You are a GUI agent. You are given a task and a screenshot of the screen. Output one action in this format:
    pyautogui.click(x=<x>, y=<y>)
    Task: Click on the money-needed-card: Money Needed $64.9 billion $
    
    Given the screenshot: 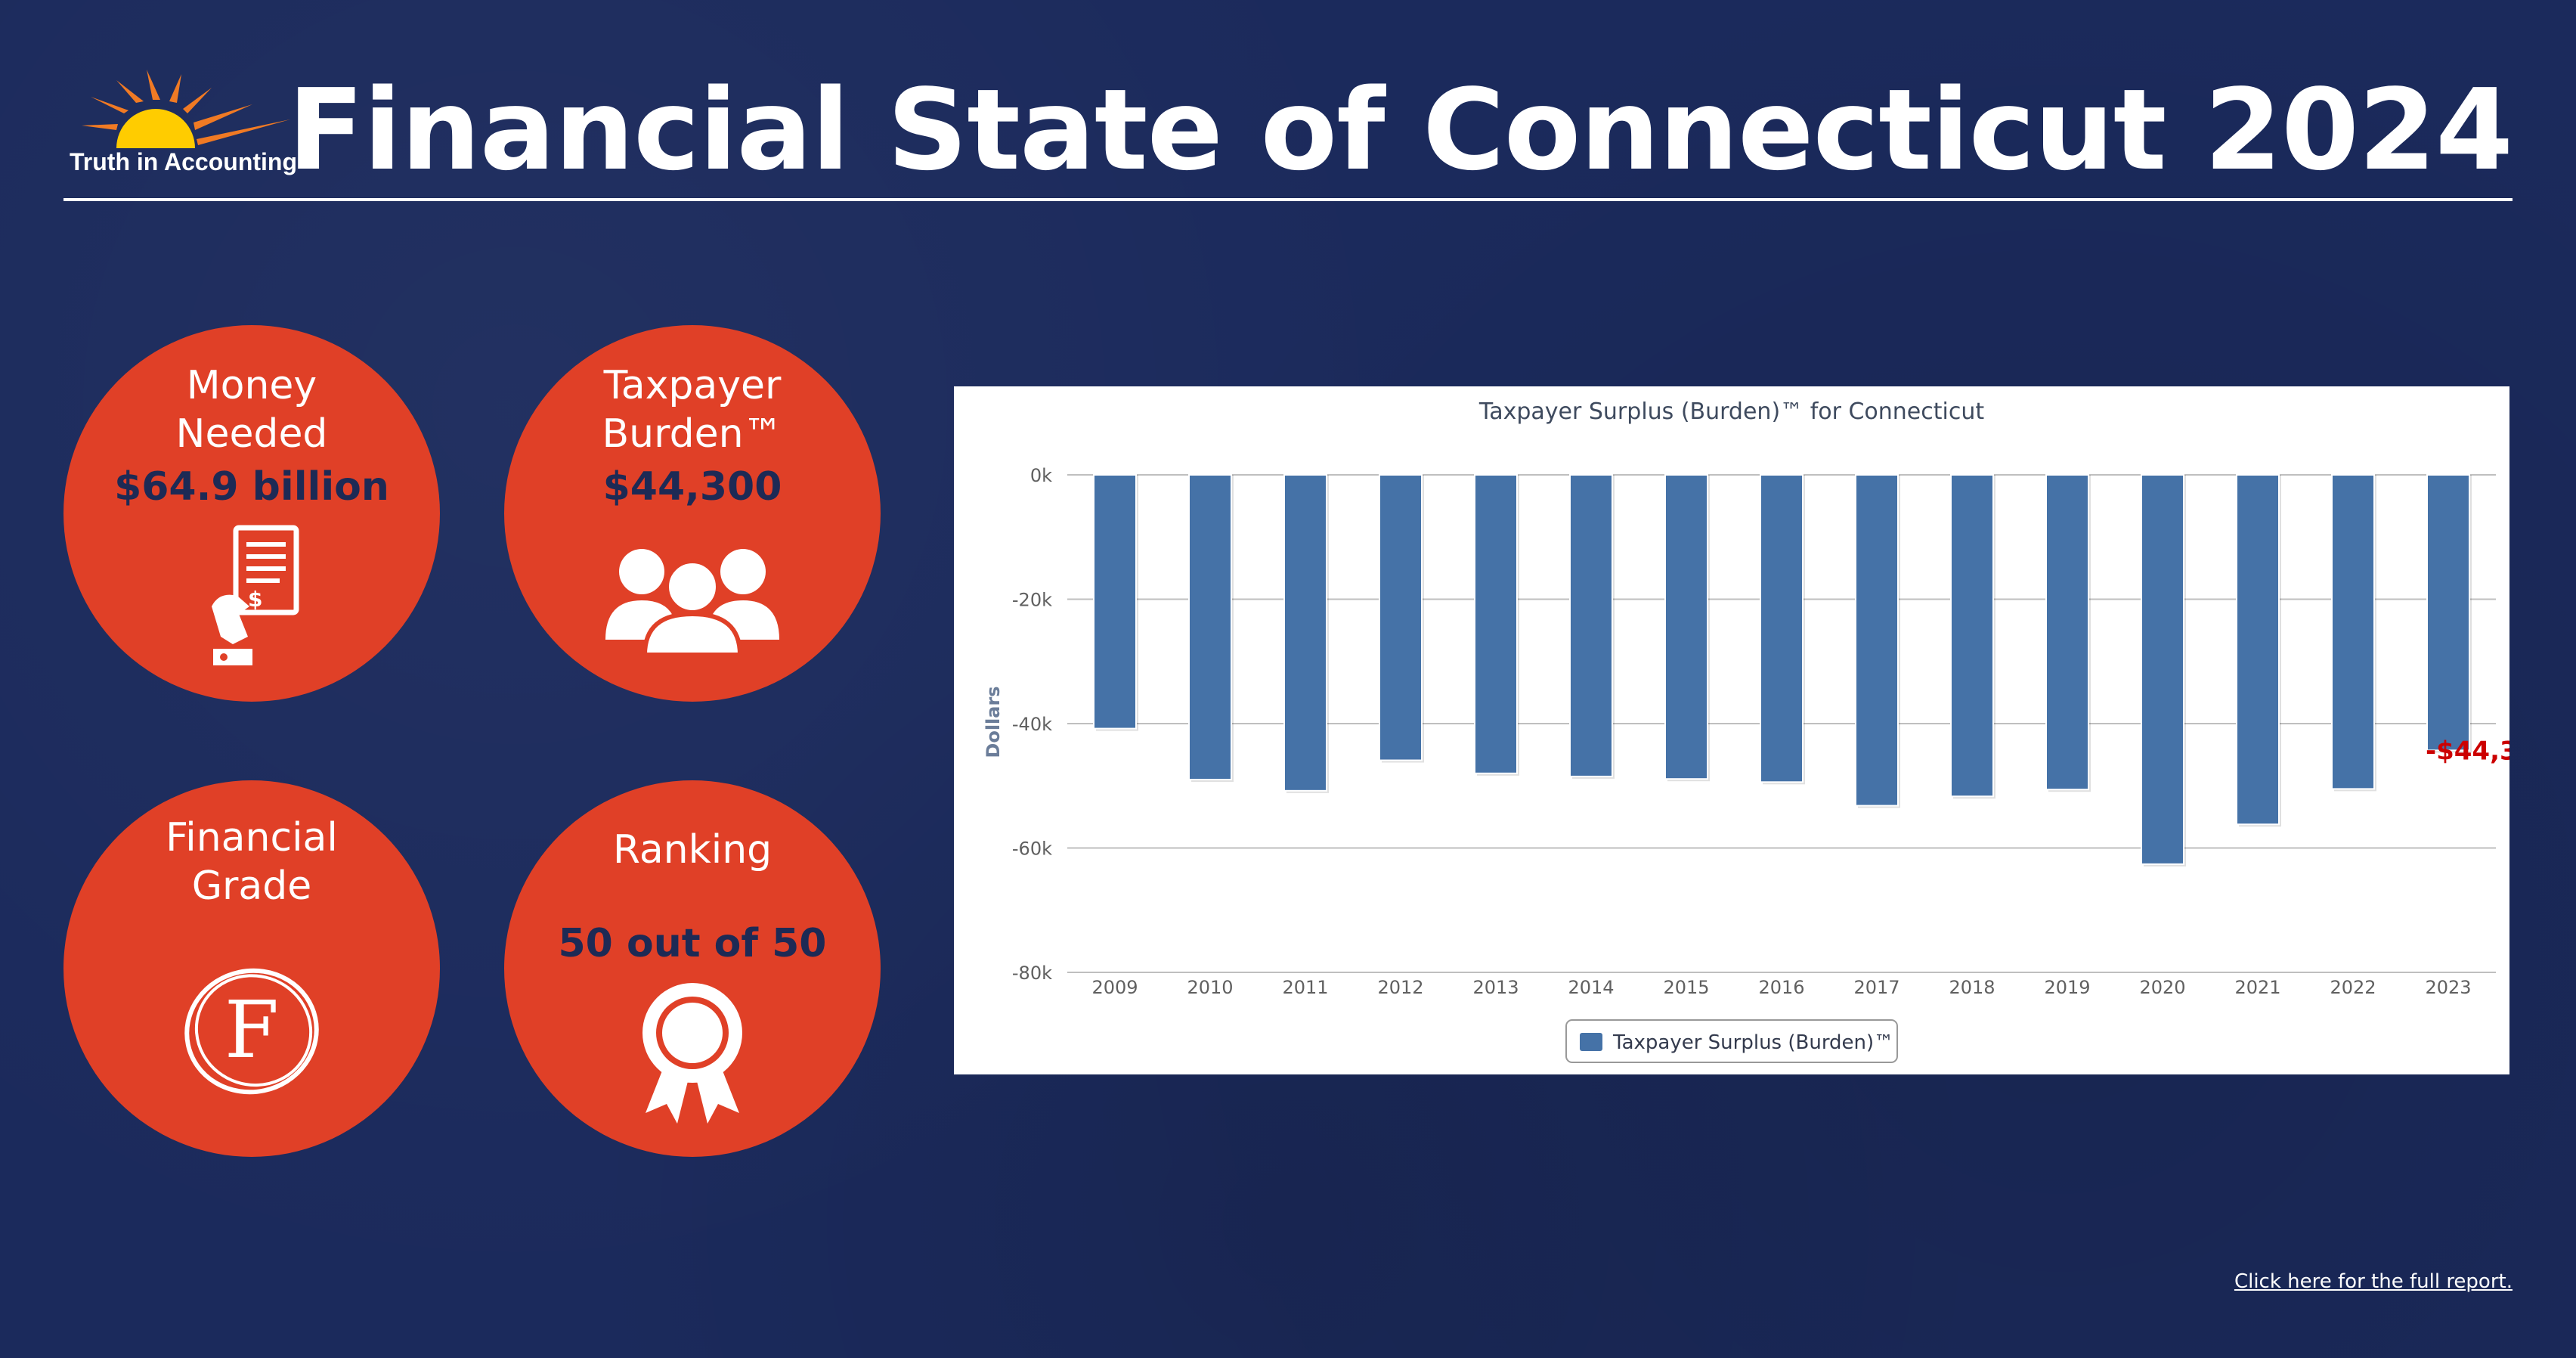 What is the action you would take?
    pyautogui.click(x=251, y=513)
    